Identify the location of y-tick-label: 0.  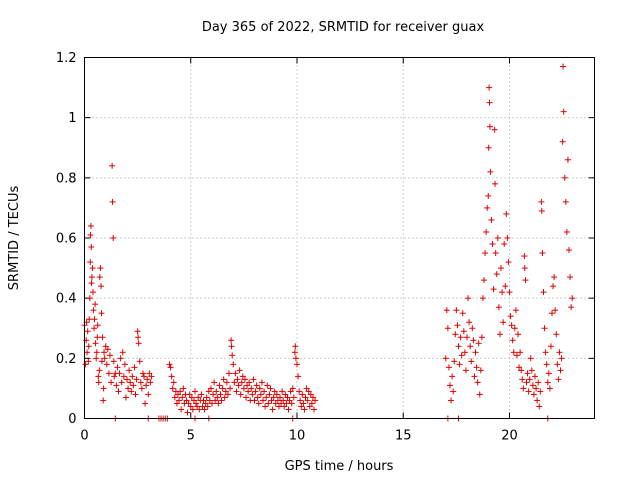
(72, 419).